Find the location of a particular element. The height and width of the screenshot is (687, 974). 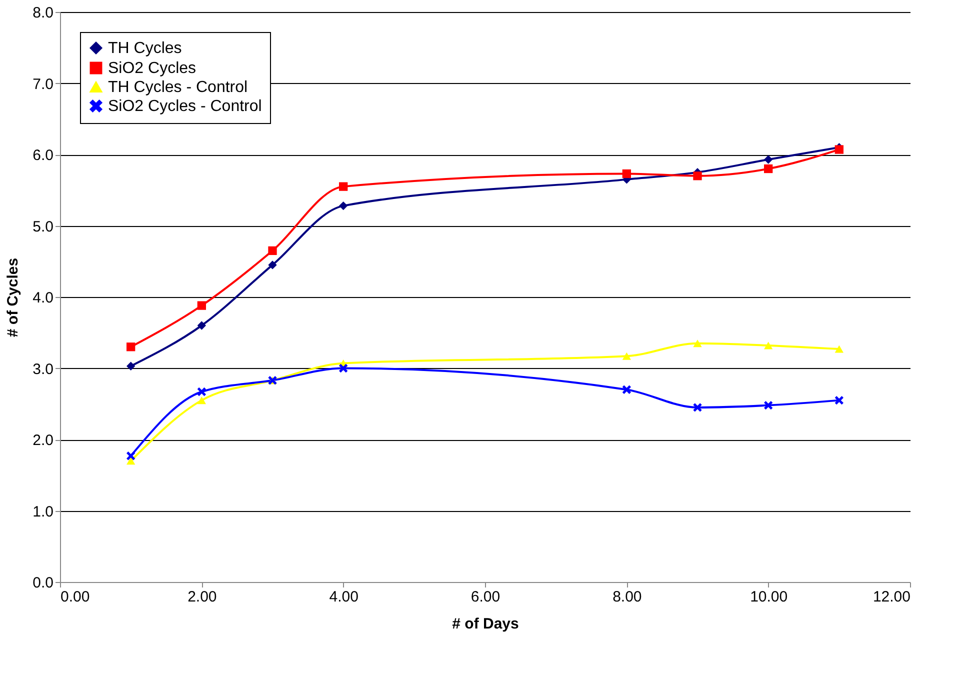

y-tick-label: 6.0 is located at coordinates (43, 155).